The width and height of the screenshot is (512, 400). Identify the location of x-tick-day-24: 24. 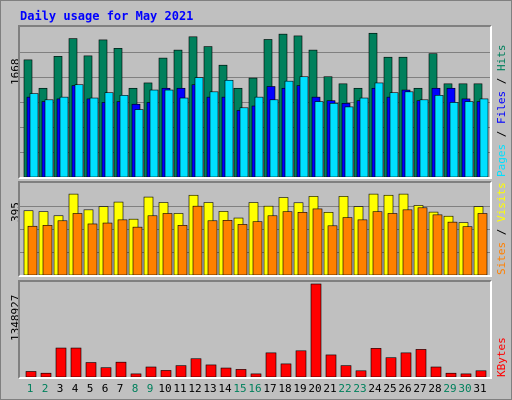
(375, 388).